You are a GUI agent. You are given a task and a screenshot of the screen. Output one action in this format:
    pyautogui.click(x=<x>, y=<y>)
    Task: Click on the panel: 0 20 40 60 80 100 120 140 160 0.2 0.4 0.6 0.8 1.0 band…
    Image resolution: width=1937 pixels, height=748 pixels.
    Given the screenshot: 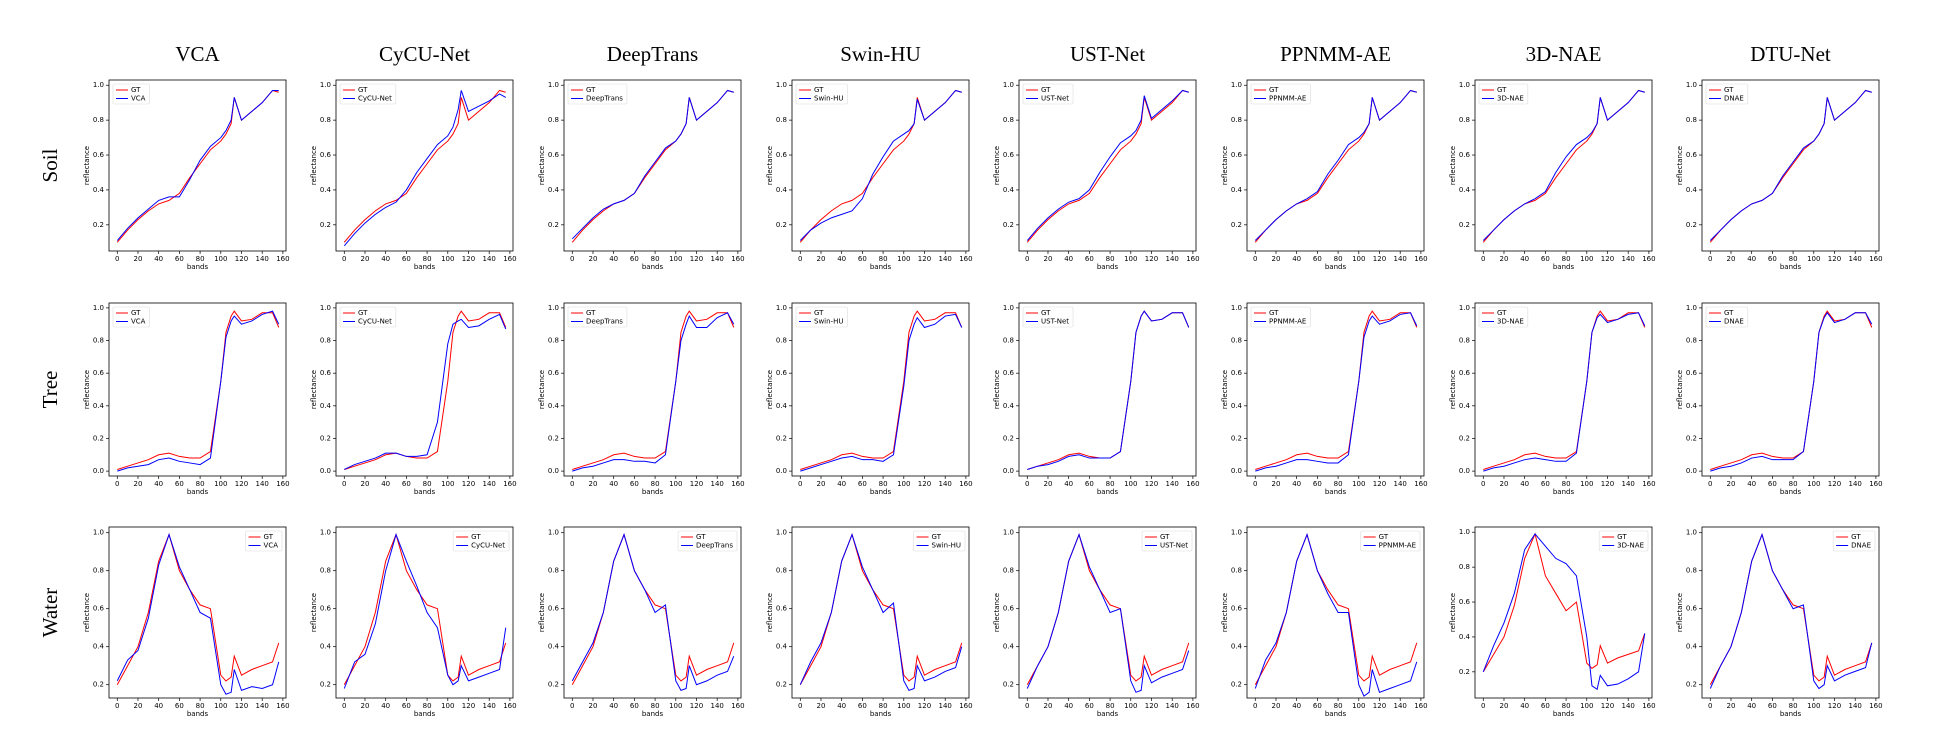 What is the action you would take?
    pyautogui.click(x=1324, y=622)
    